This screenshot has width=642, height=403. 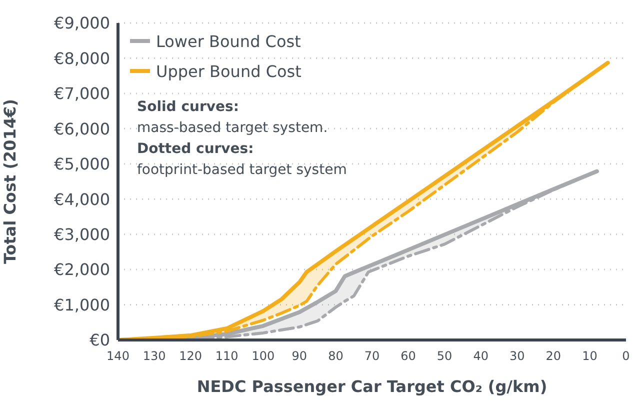 What do you see at coordinates (233, 128) in the screenshot?
I see `annotation: mass-based target system.` at bounding box center [233, 128].